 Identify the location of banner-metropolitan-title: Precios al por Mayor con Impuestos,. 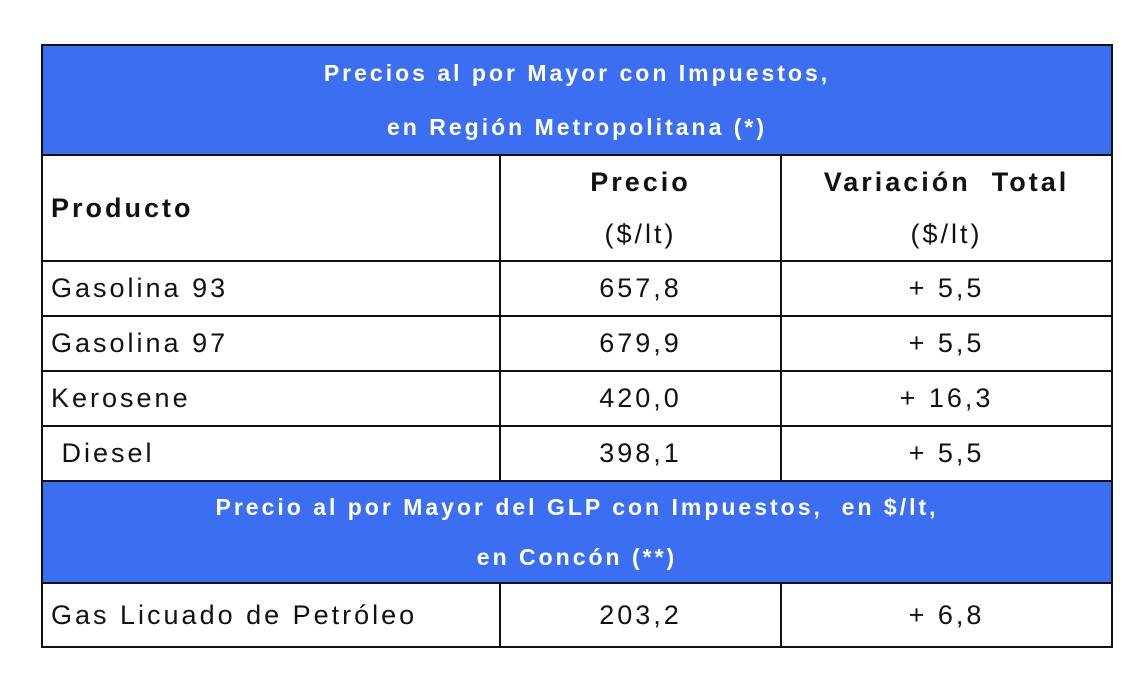
(577, 73).